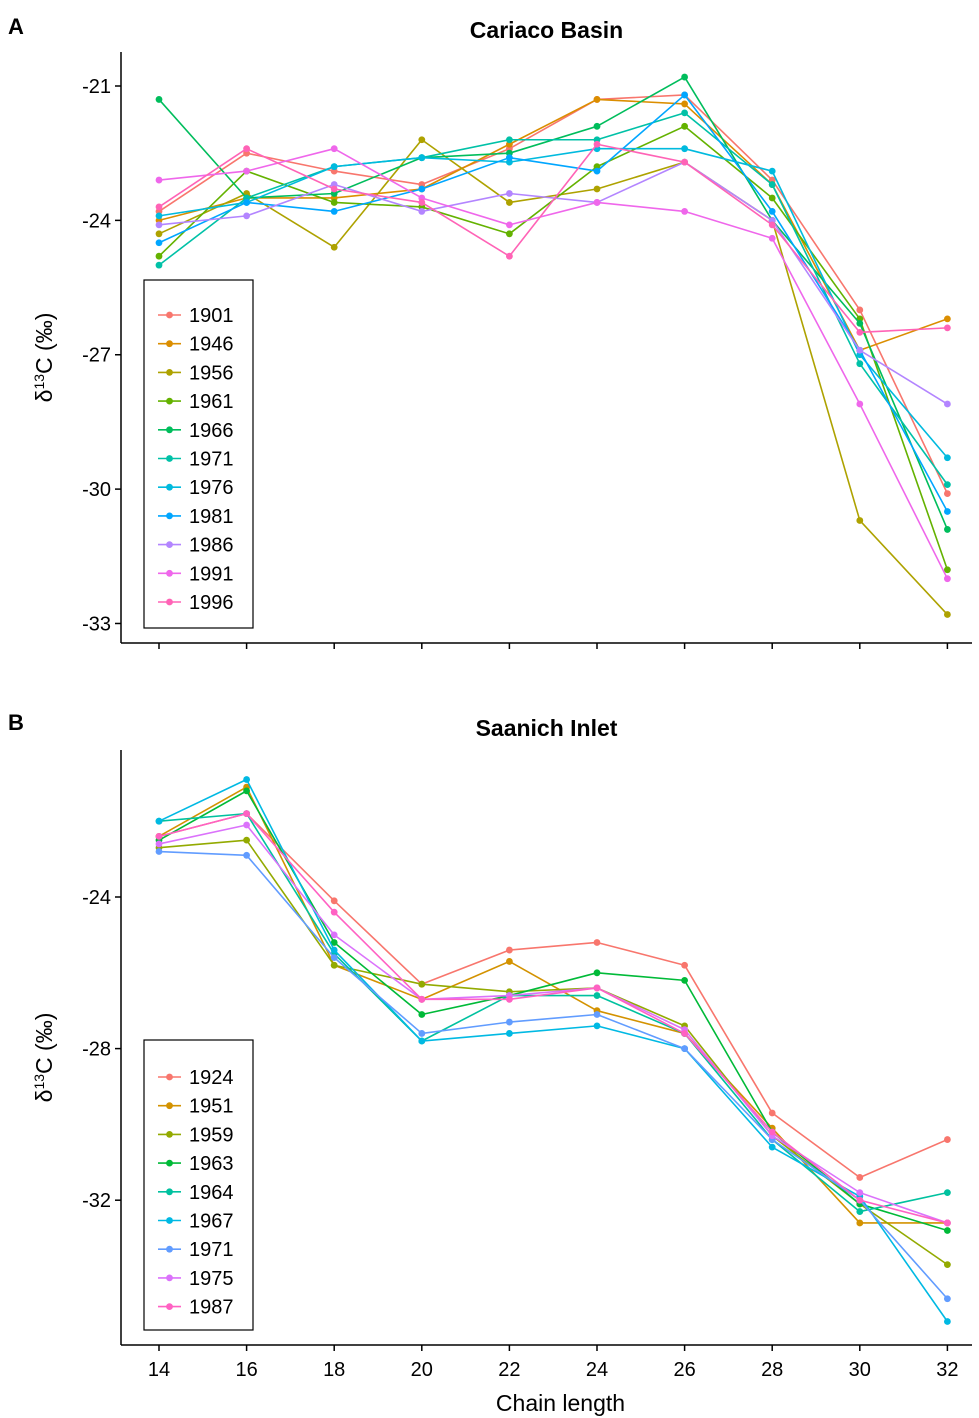  What do you see at coordinates (560, 1403) in the screenshot?
I see `x-axis-title: Chain length` at bounding box center [560, 1403].